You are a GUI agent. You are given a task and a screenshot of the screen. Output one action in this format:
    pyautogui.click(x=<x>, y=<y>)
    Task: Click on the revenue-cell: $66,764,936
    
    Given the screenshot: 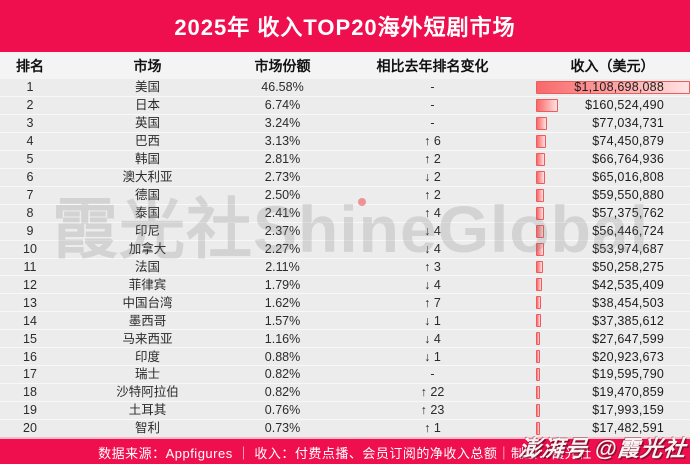 What is the action you would take?
    pyautogui.click(x=612, y=159)
    